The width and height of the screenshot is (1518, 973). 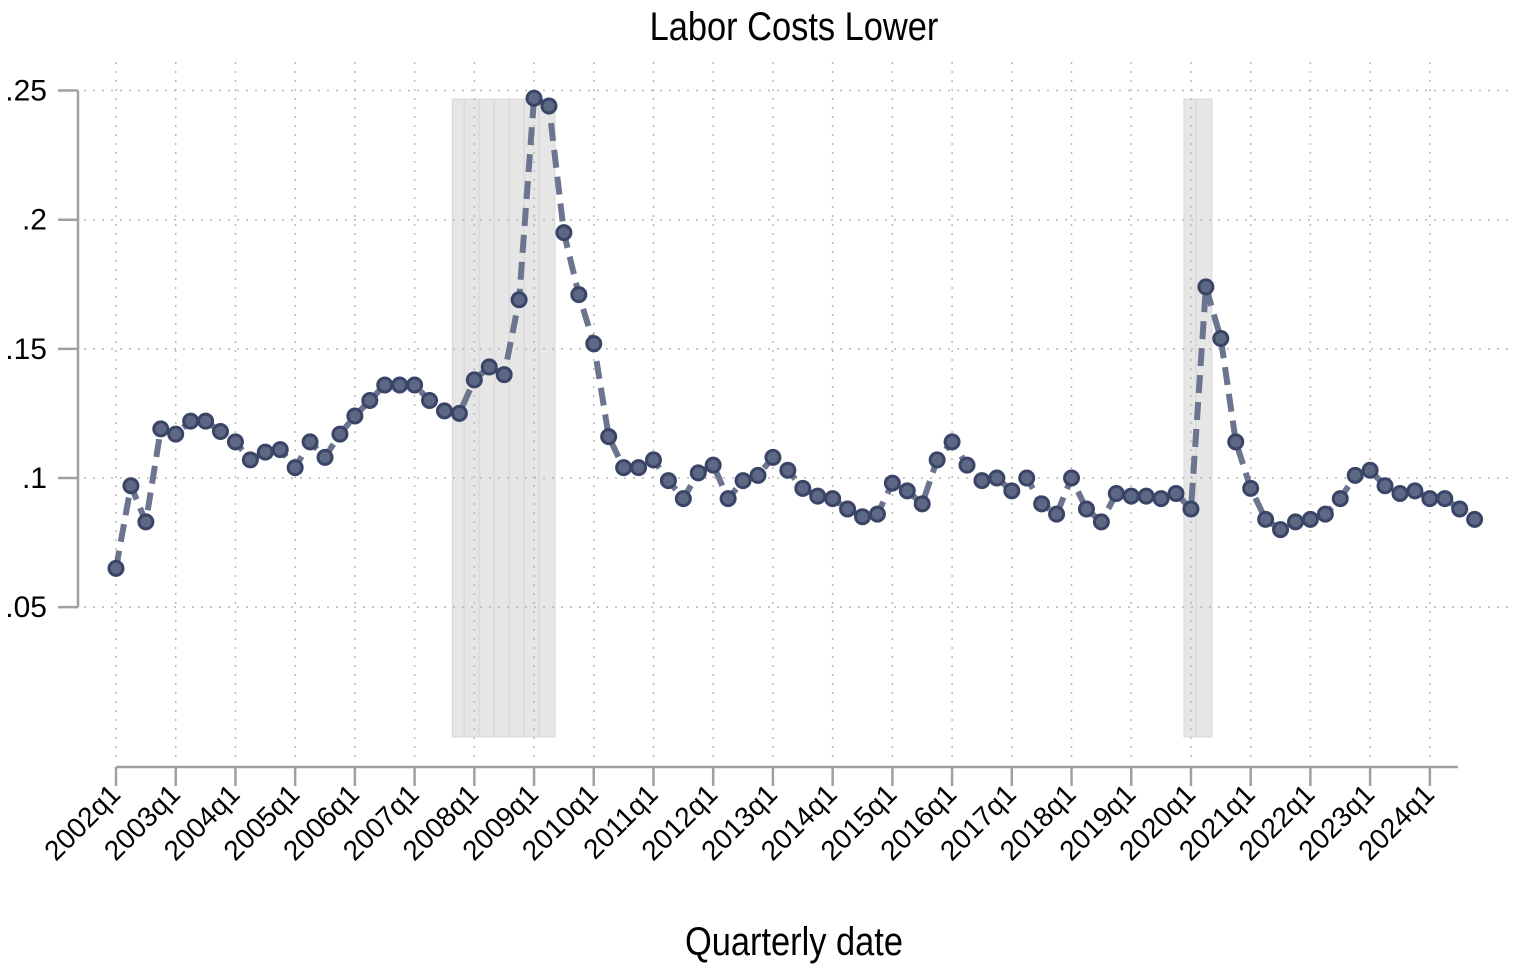 I want to click on chart-title: Labor Costs Lower, so click(x=794, y=26).